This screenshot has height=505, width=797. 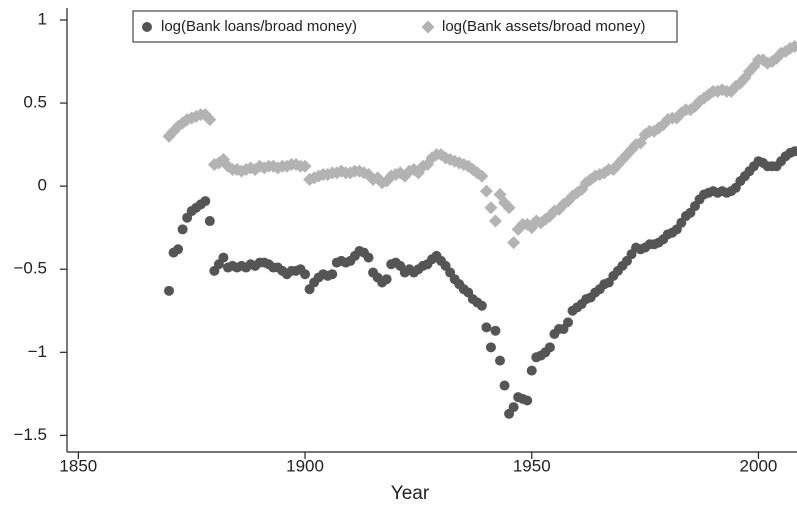 What do you see at coordinates (410, 493) in the screenshot?
I see `x-axis-label: Year` at bounding box center [410, 493].